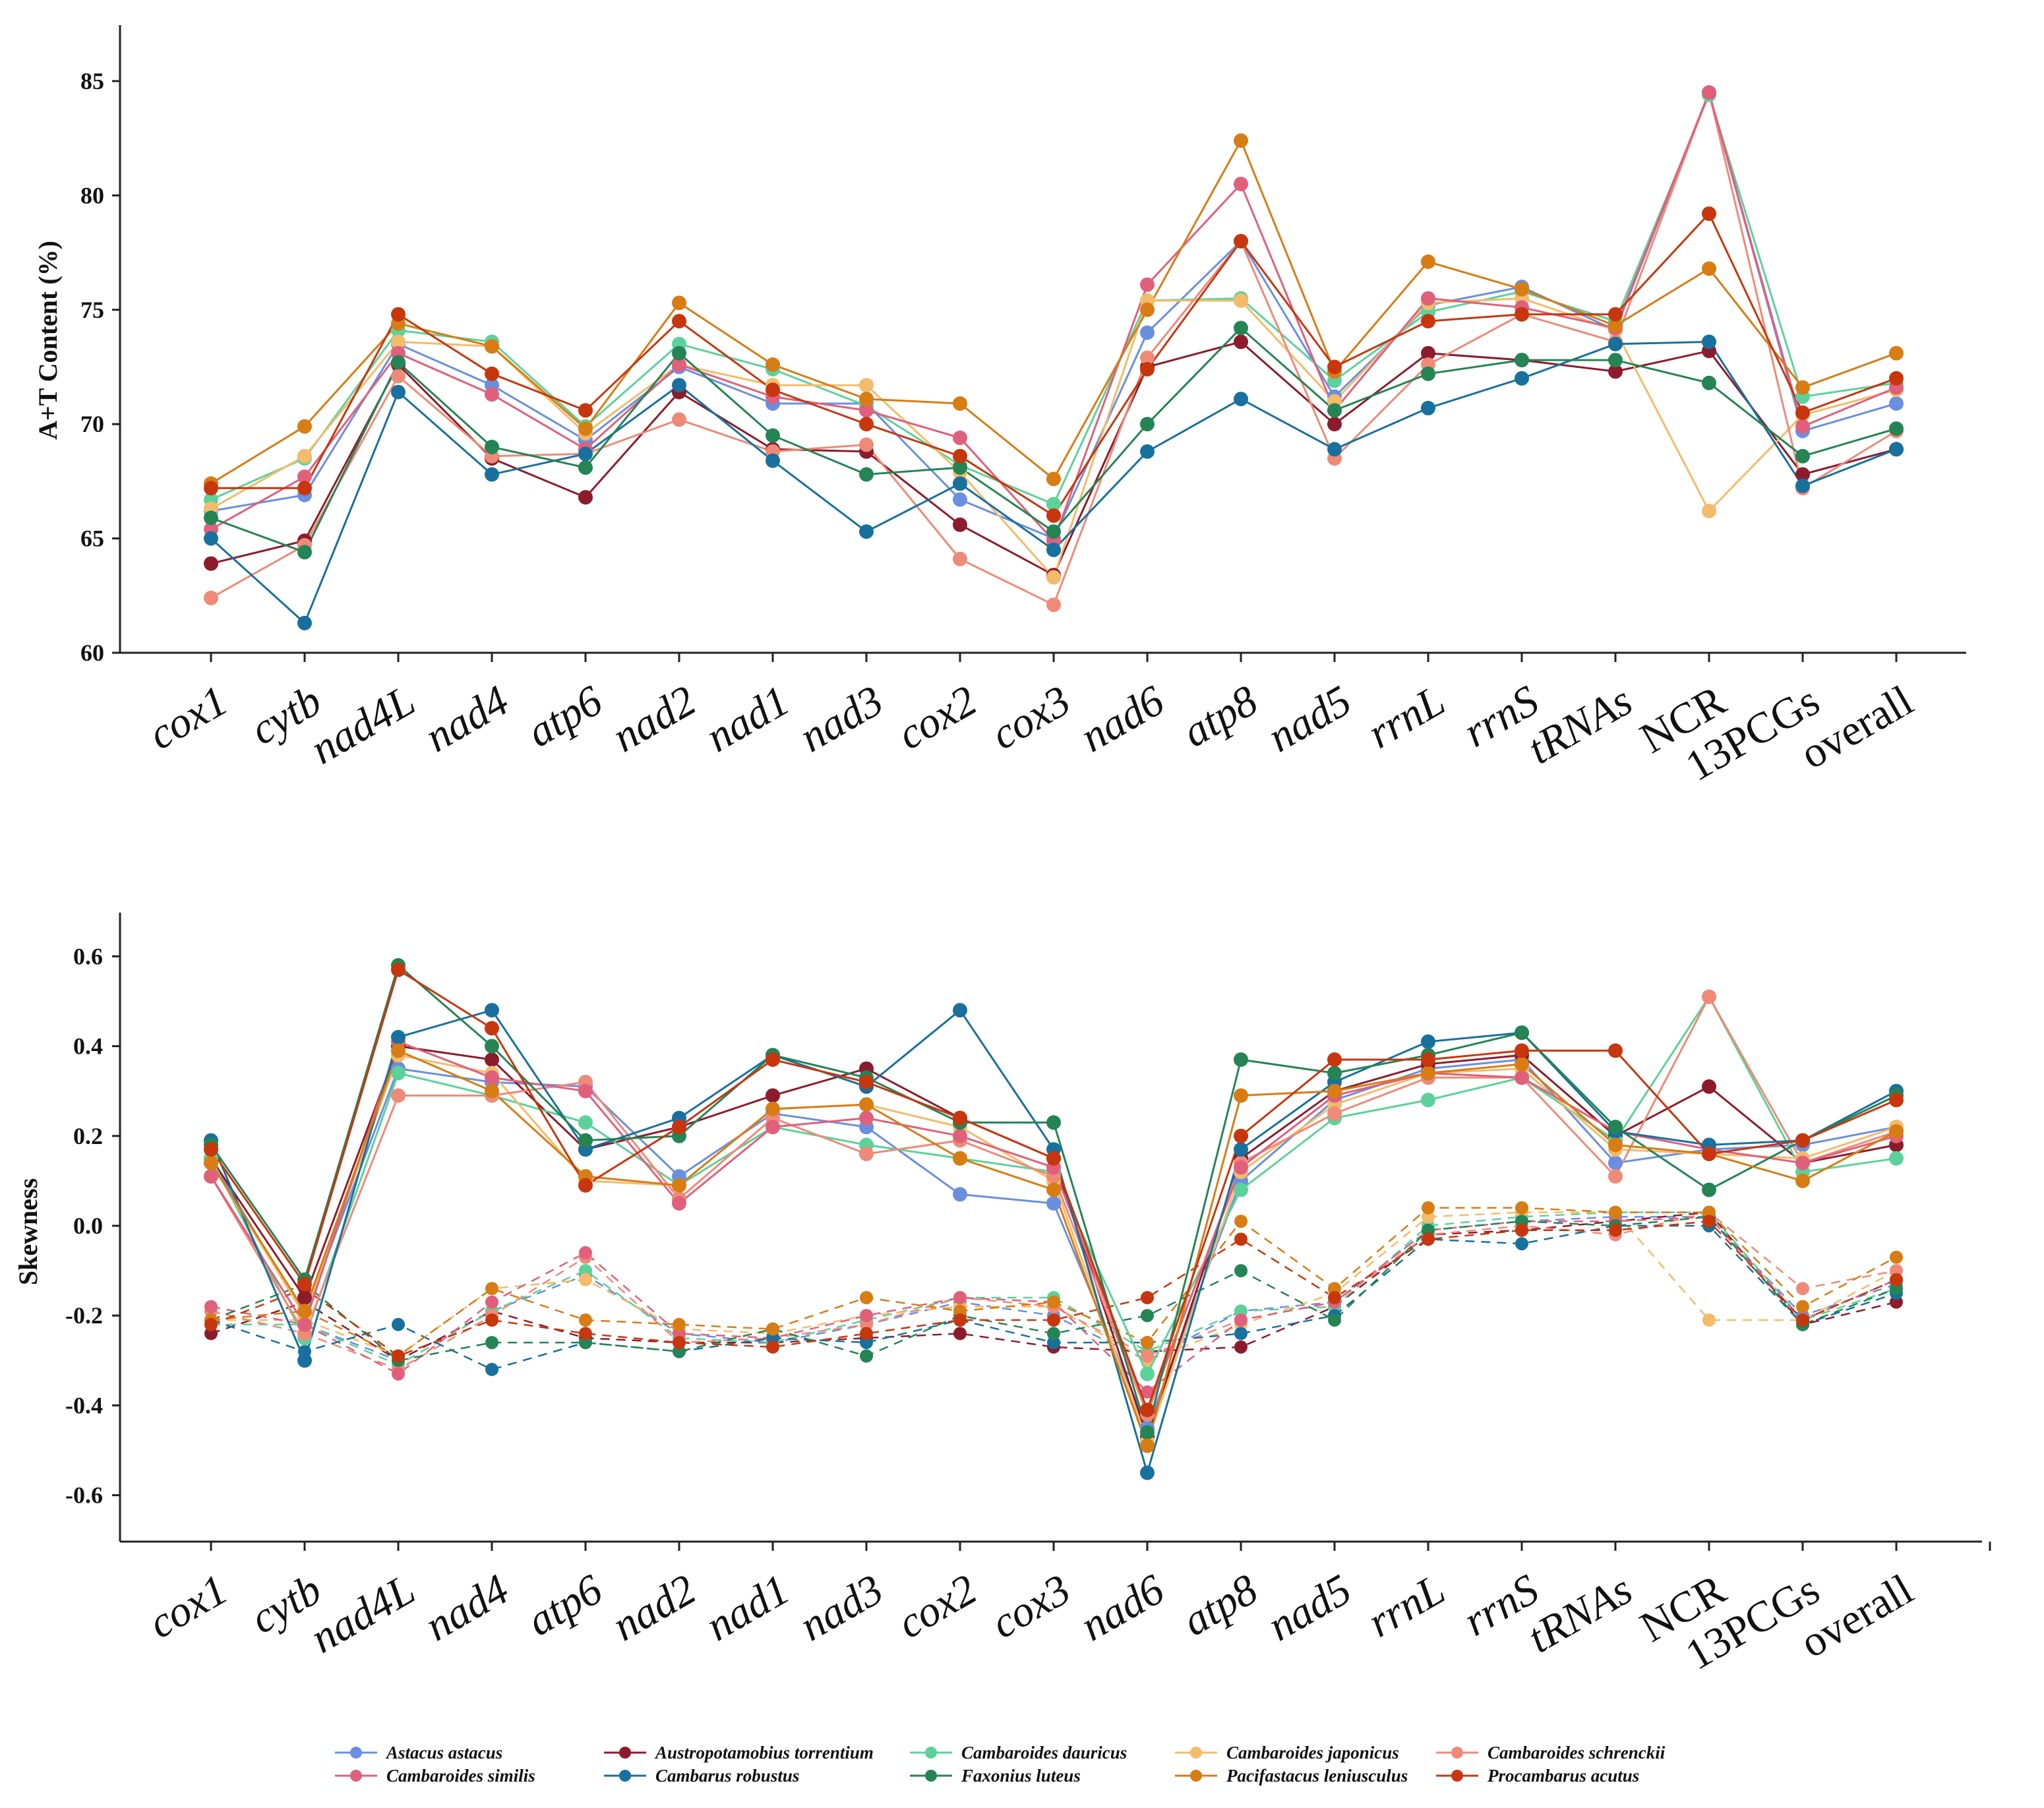 The image size is (2044, 1808). What do you see at coordinates (48, 341) in the screenshot?
I see `y-axis-label: A+T Content (%)` at bounding box center [48, 341].